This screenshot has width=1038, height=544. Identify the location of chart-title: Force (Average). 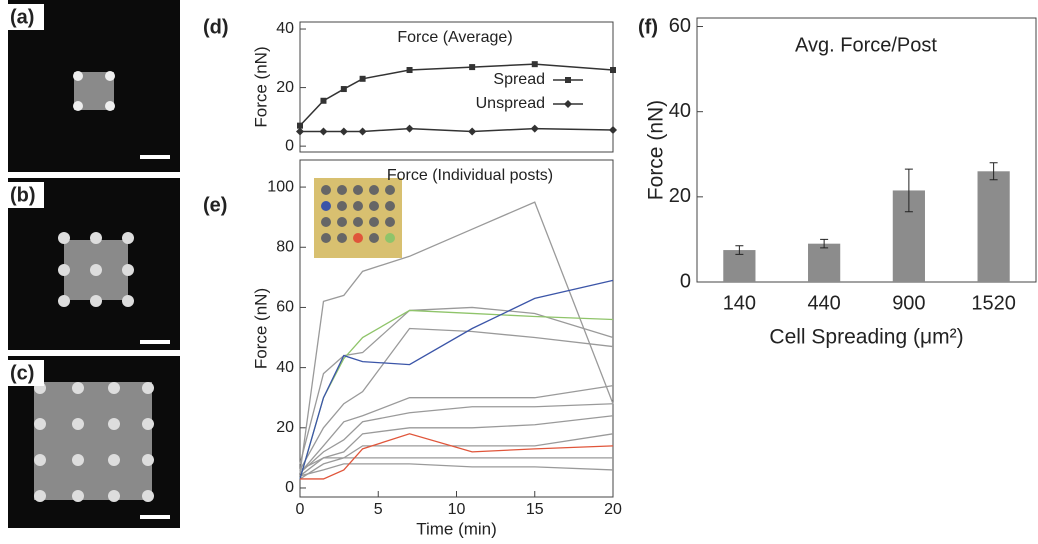
(454, 37).